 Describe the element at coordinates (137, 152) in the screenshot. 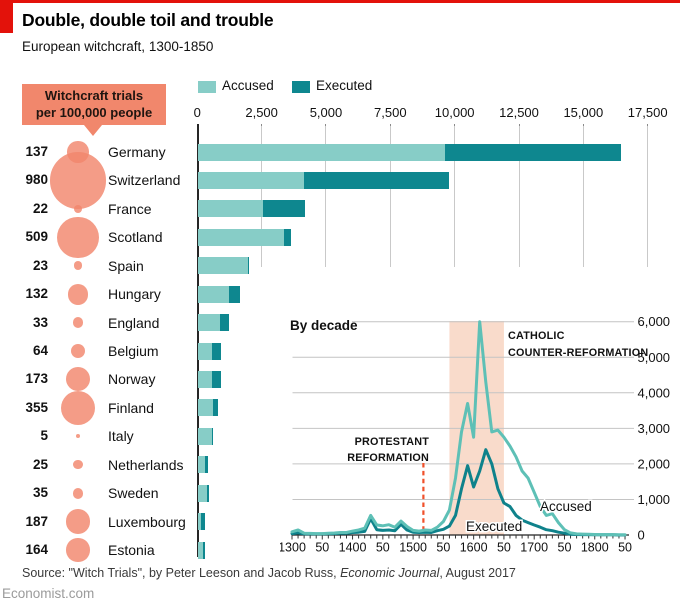

I see `country-label: Germany` at that location.